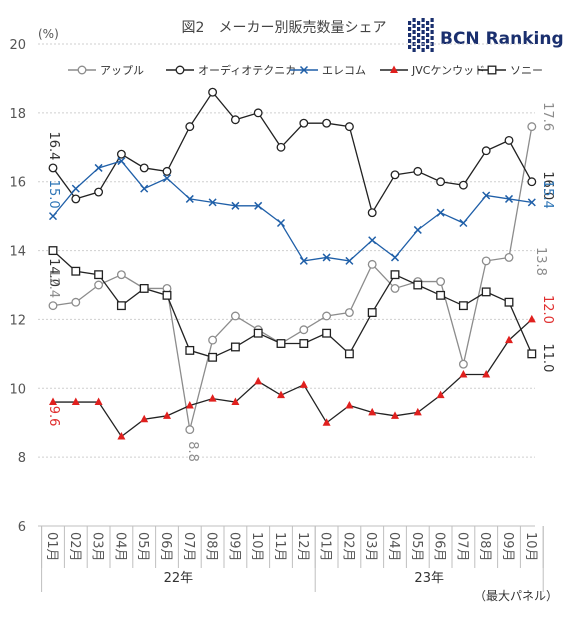 The image size is (567, 618). I want to click on series-path, so click(292, 211).